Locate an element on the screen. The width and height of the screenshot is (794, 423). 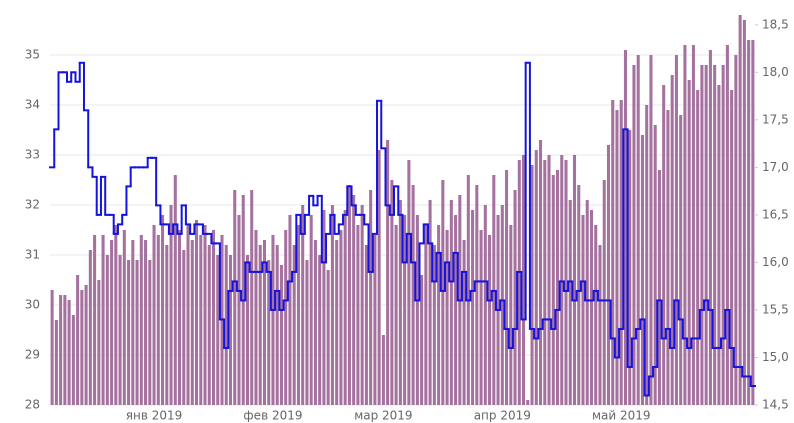
y2-tick-label: 18,0 is located at coordinates (775, 72).